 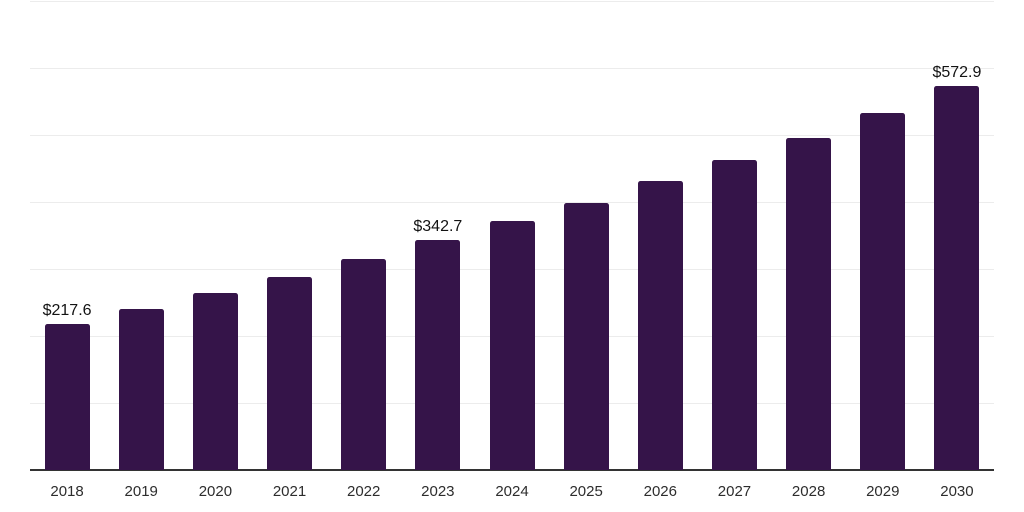 I want to click on bar-2027, so click(x=734, y=315).